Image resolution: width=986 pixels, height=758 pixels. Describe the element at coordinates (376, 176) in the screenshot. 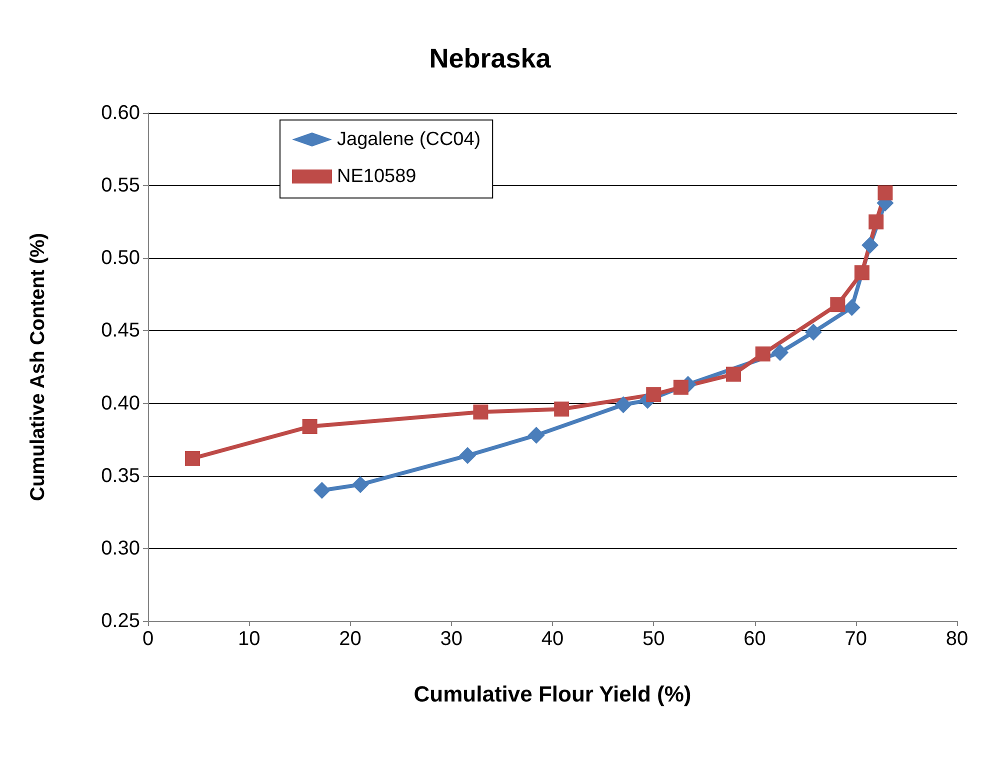

I see `legend-label: NE10589` at that location.